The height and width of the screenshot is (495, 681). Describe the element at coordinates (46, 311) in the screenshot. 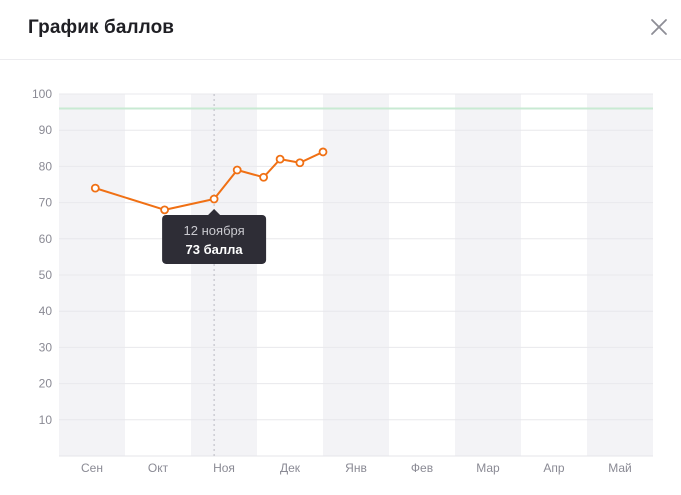

I see `y-tick-label: 40` at that location.